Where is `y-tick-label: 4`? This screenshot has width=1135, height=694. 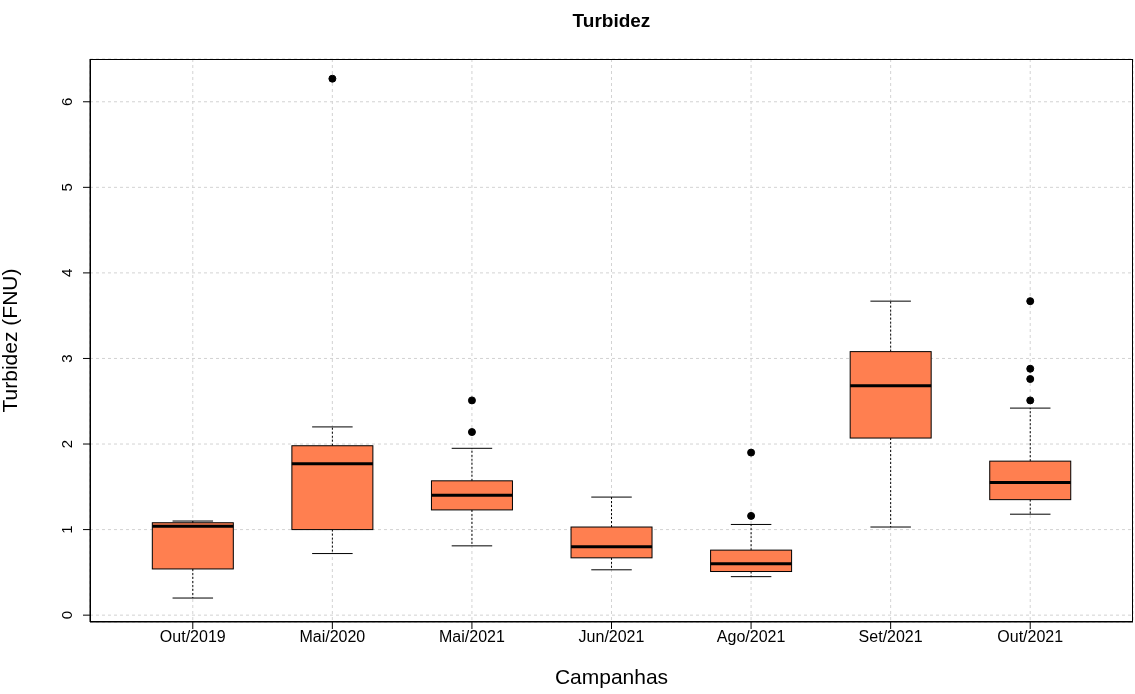
y-tick-label: 4 is located at coordinates (67, 273).